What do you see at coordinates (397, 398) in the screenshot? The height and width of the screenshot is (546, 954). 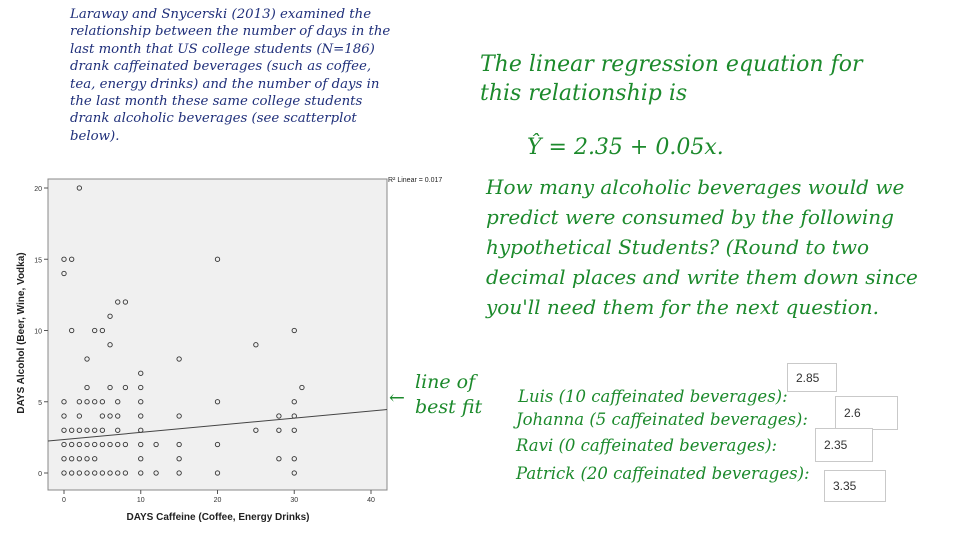 I see `arrow-icon: ←` at bounding box center [397, 398].